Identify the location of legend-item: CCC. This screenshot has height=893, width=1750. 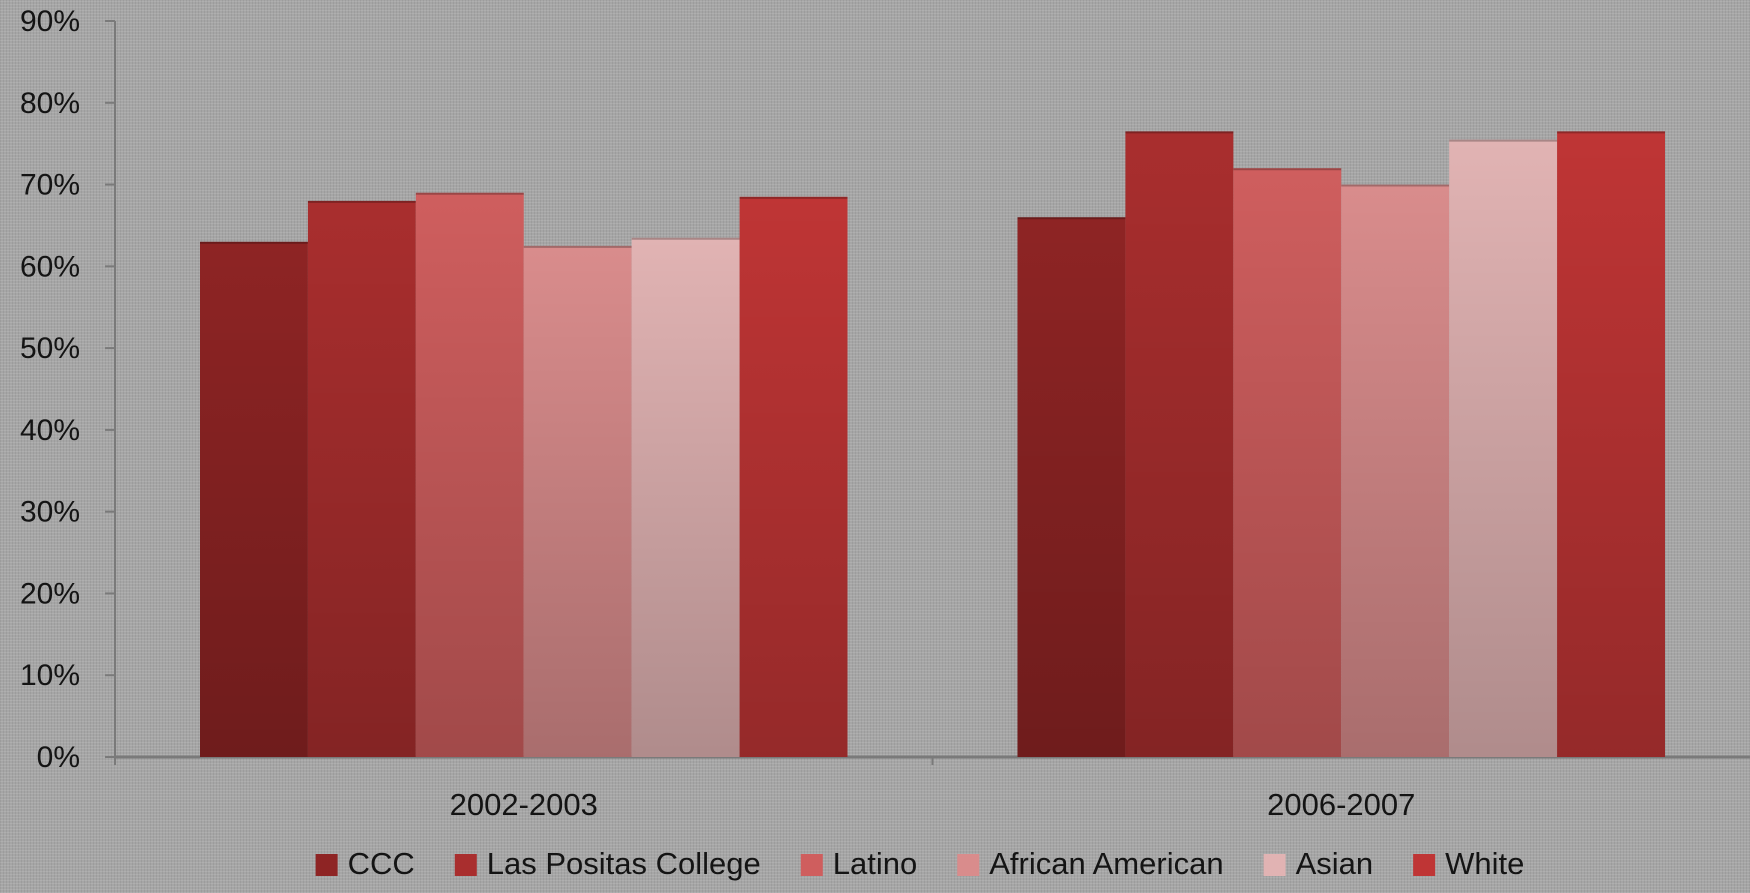
(365, 863).